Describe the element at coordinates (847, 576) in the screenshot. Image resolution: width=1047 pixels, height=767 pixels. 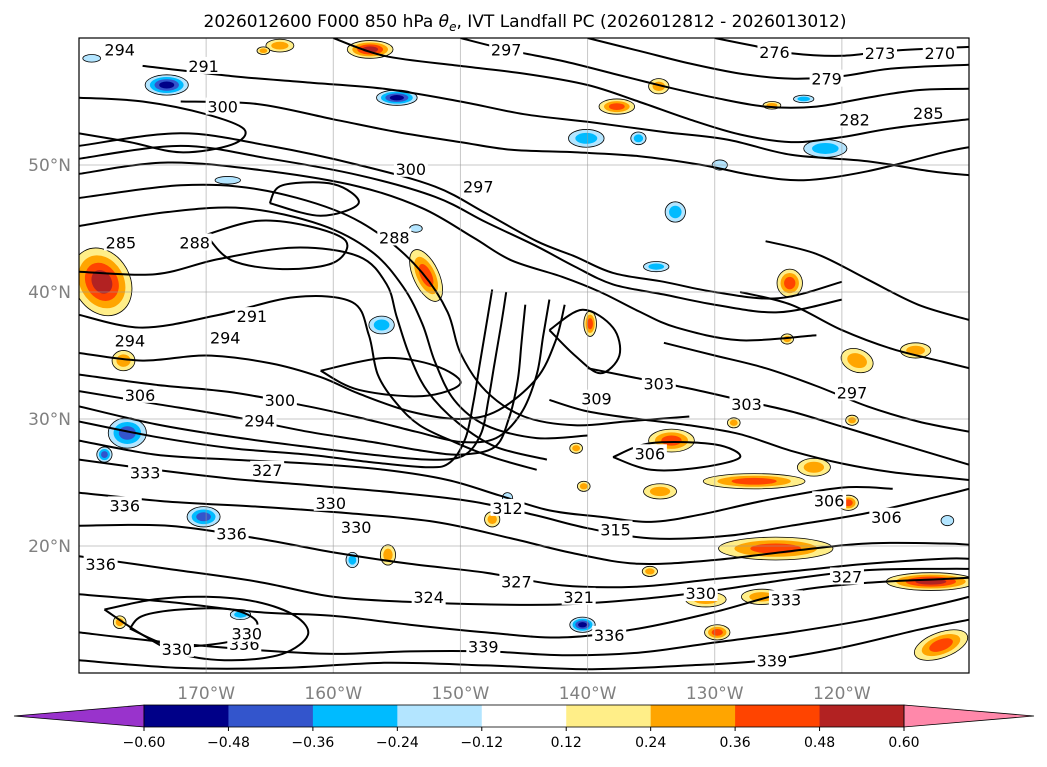
I see `contour-label-37: 327` at that location.